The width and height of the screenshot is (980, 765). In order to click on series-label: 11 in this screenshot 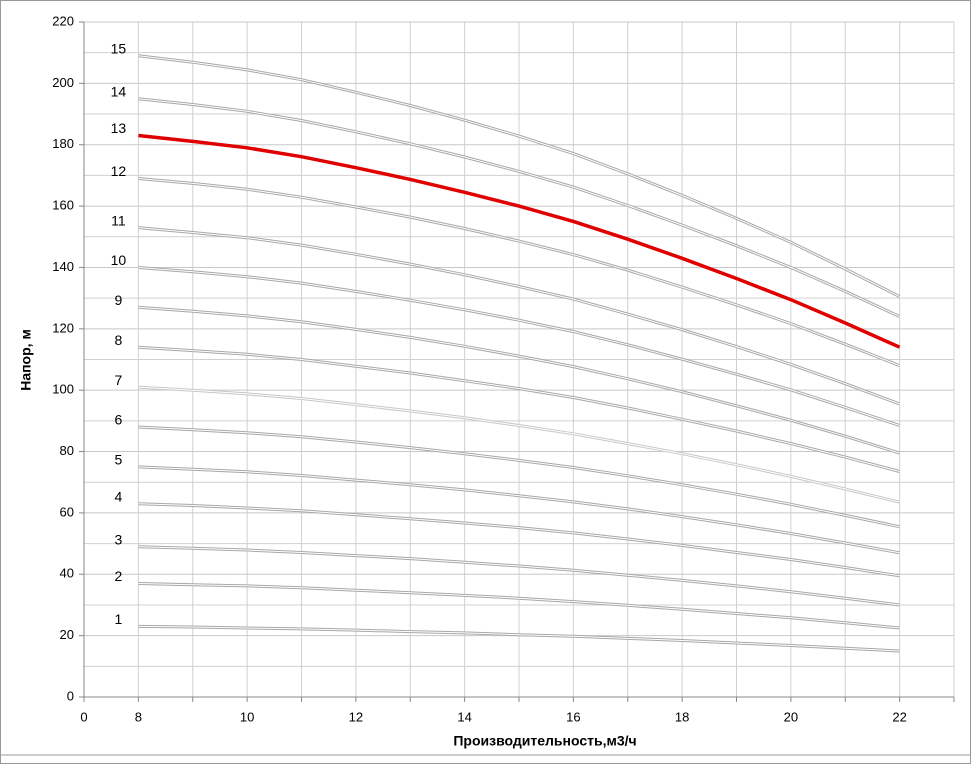, I will do `click(118, 220)`.